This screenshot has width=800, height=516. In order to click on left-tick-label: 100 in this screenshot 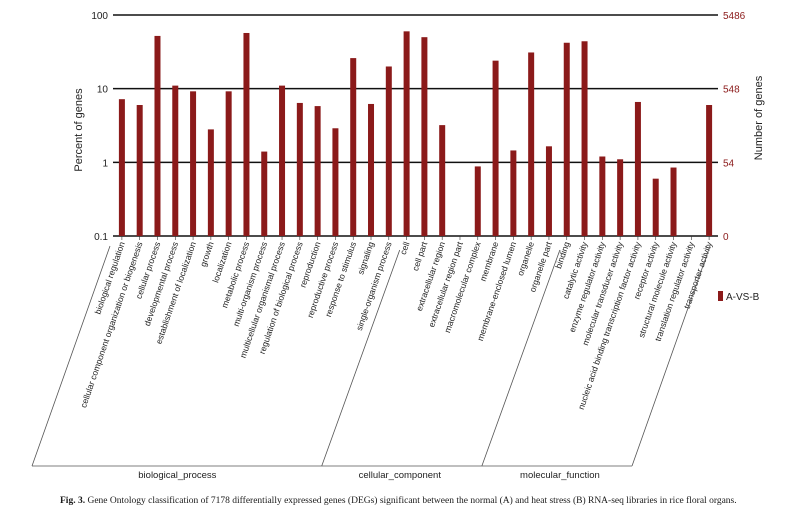, I will do `click(99, 16)`.